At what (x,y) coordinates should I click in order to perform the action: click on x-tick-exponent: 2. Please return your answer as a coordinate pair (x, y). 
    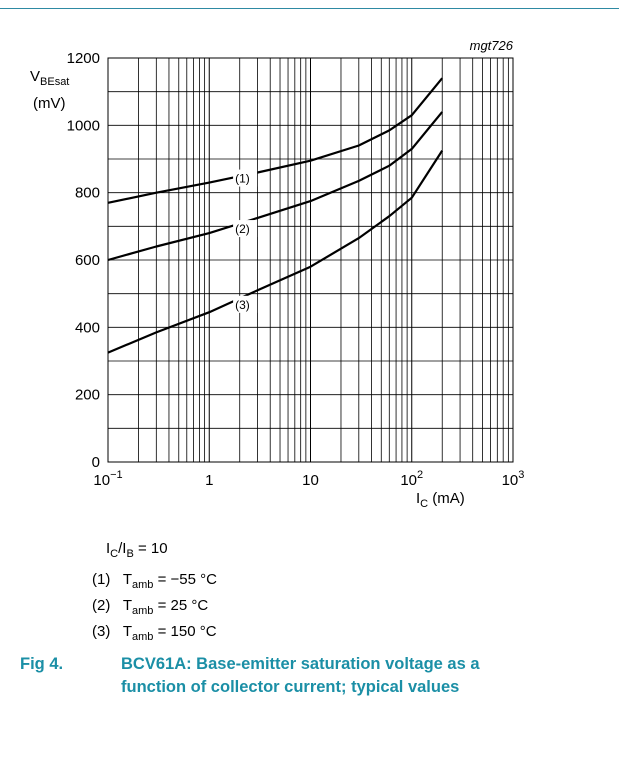
    Looking at the image, I should click on (420, 475).